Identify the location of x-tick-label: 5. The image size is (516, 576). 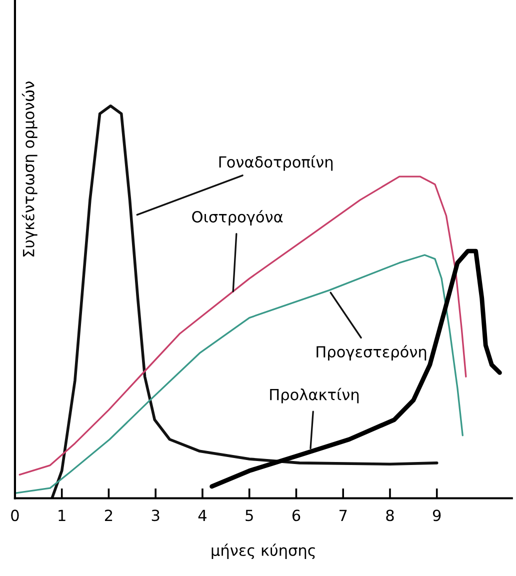
(249, 516).